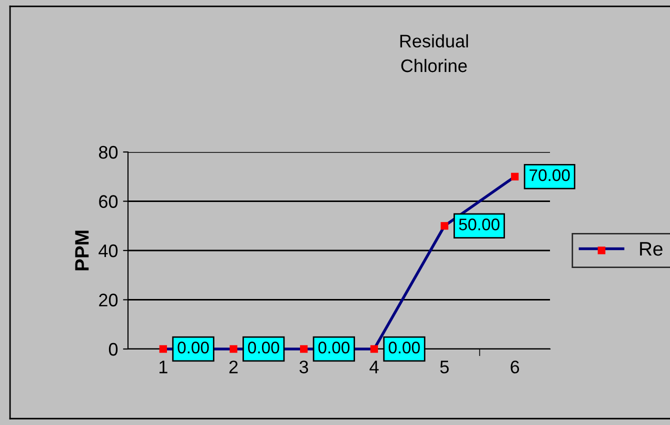 The height and width of the screenshot is (425, 670). What do you see at coordinates (304, 367) in the screenshot?
I see `x-tick-label: 3` at bounding box center [304, 367].